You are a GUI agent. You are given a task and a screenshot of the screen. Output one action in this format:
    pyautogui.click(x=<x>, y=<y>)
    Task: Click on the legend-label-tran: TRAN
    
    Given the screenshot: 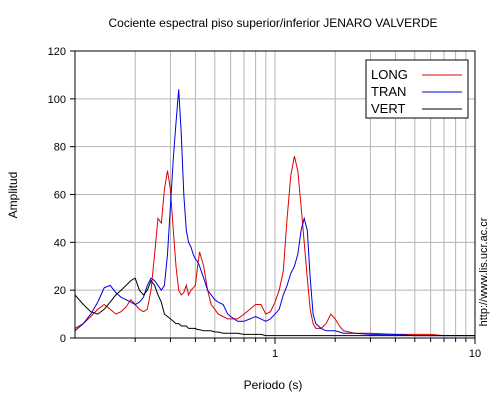 What is the action you would take?
    pyautogui.click(x=388, y=91)
    